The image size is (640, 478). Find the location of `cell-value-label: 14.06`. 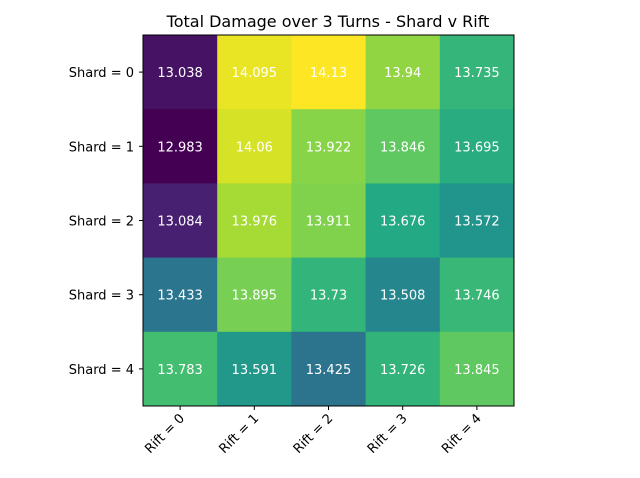

cell-value-label: 14.06 is located at coordinates (254, 147).